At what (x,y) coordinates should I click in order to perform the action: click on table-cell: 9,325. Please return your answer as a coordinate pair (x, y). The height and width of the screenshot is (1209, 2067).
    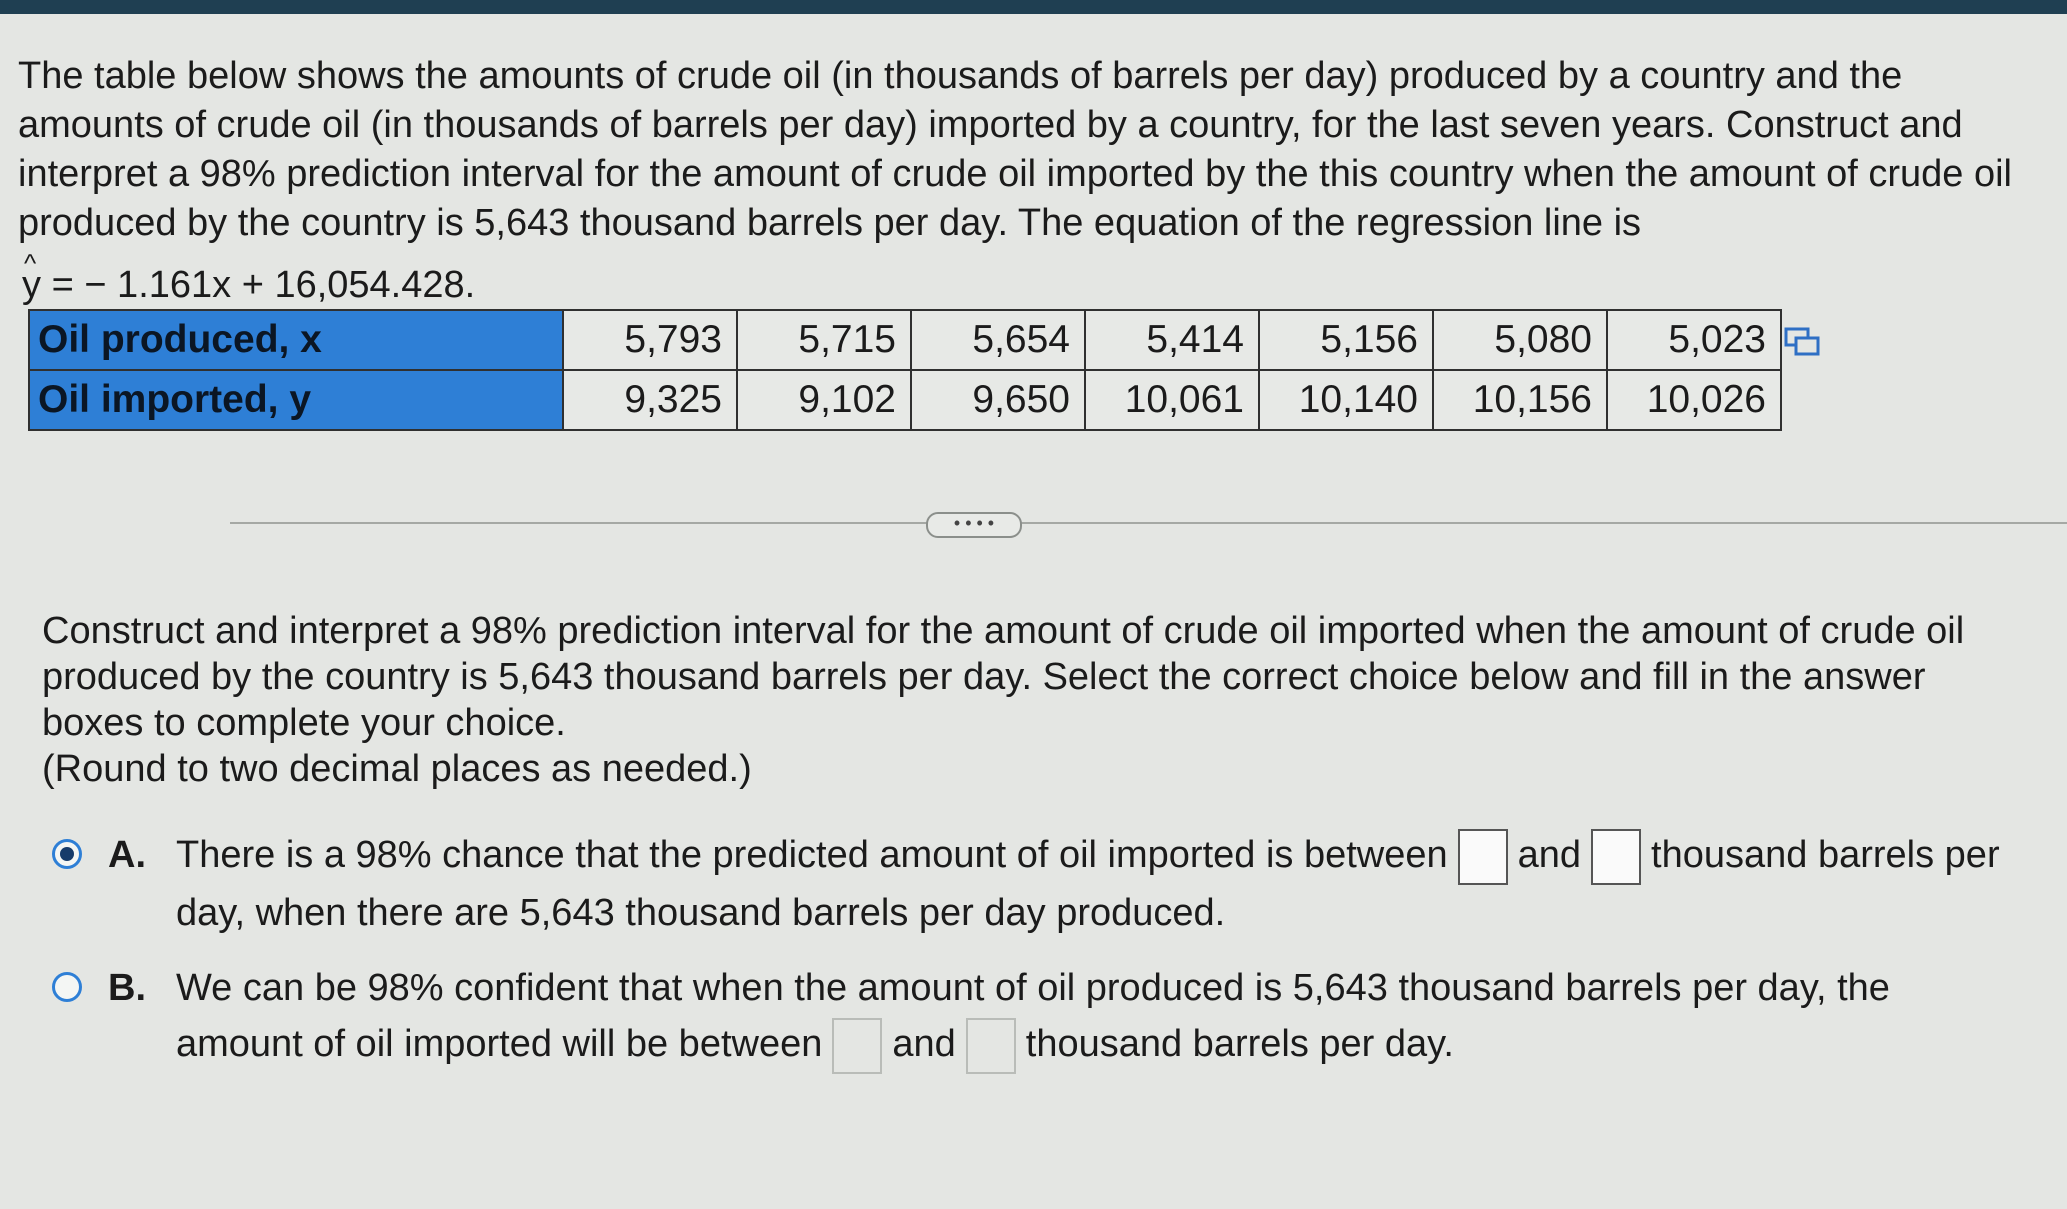
    Looking at the image, I should click on (650, 400).